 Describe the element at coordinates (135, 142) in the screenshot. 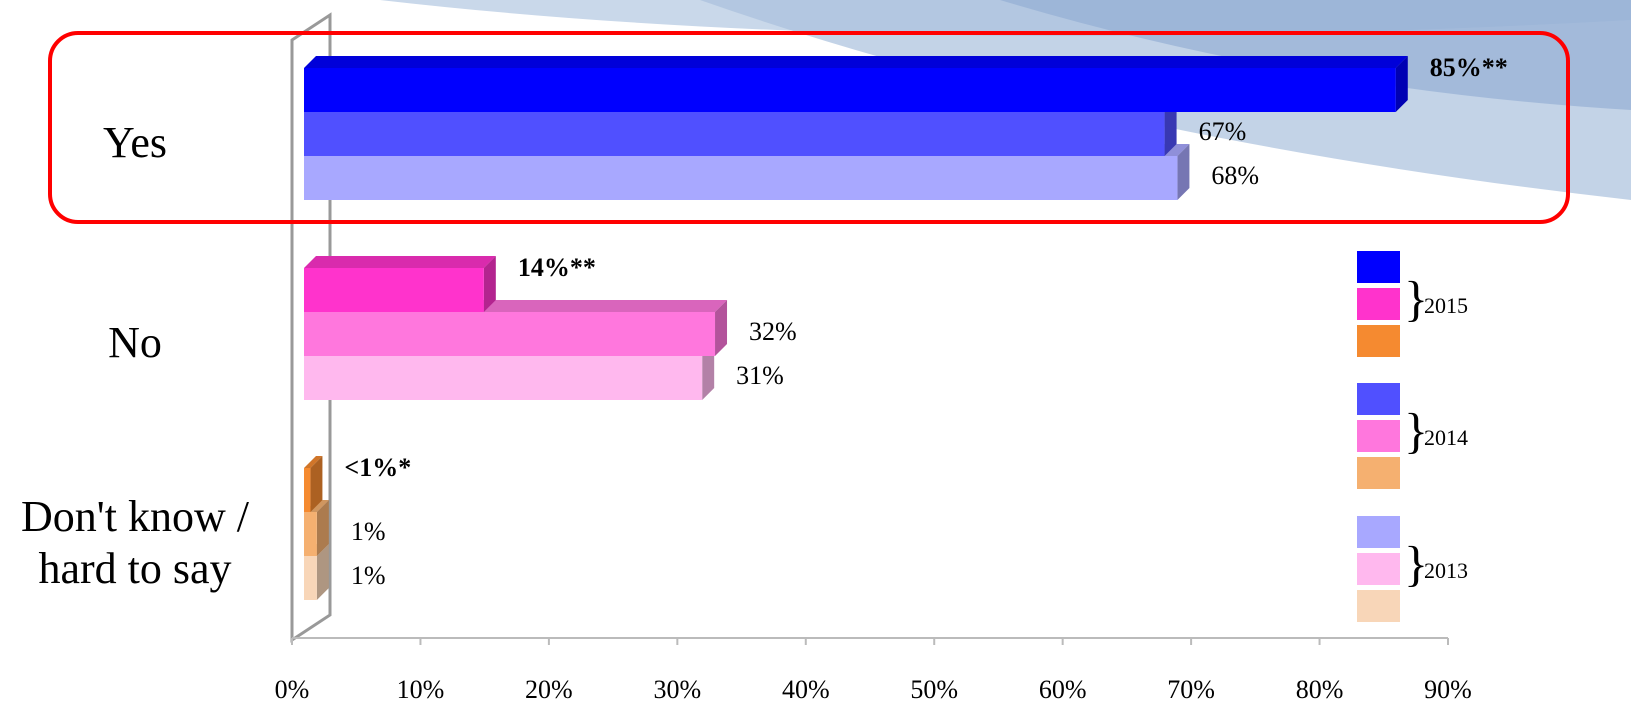

I see `category-label: Yes` at that location.